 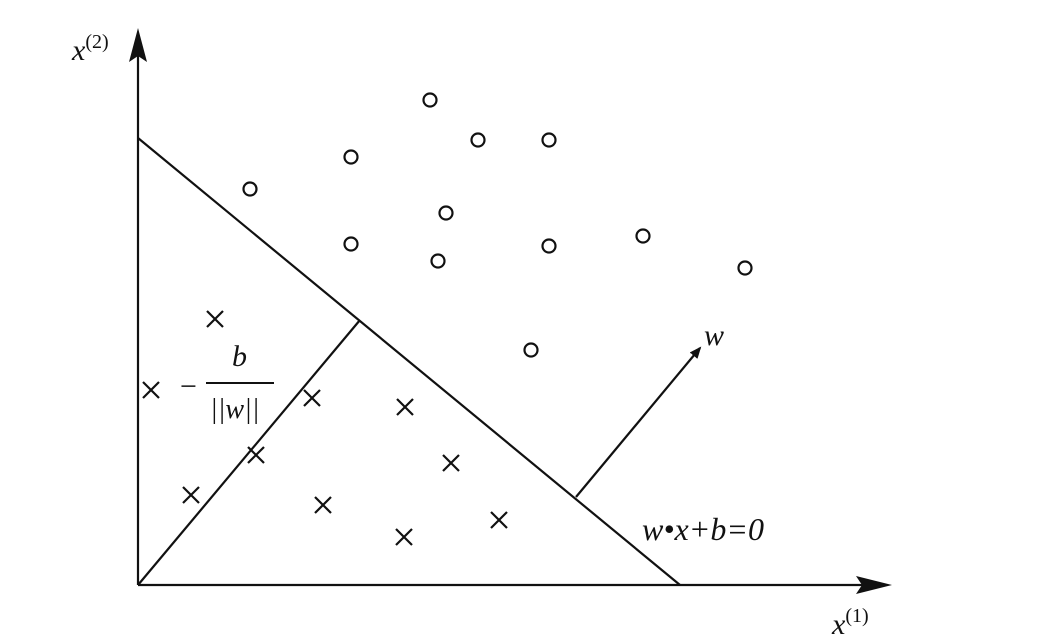 I want to click on x-axis-arrowhead, so click(x=874, y=585).